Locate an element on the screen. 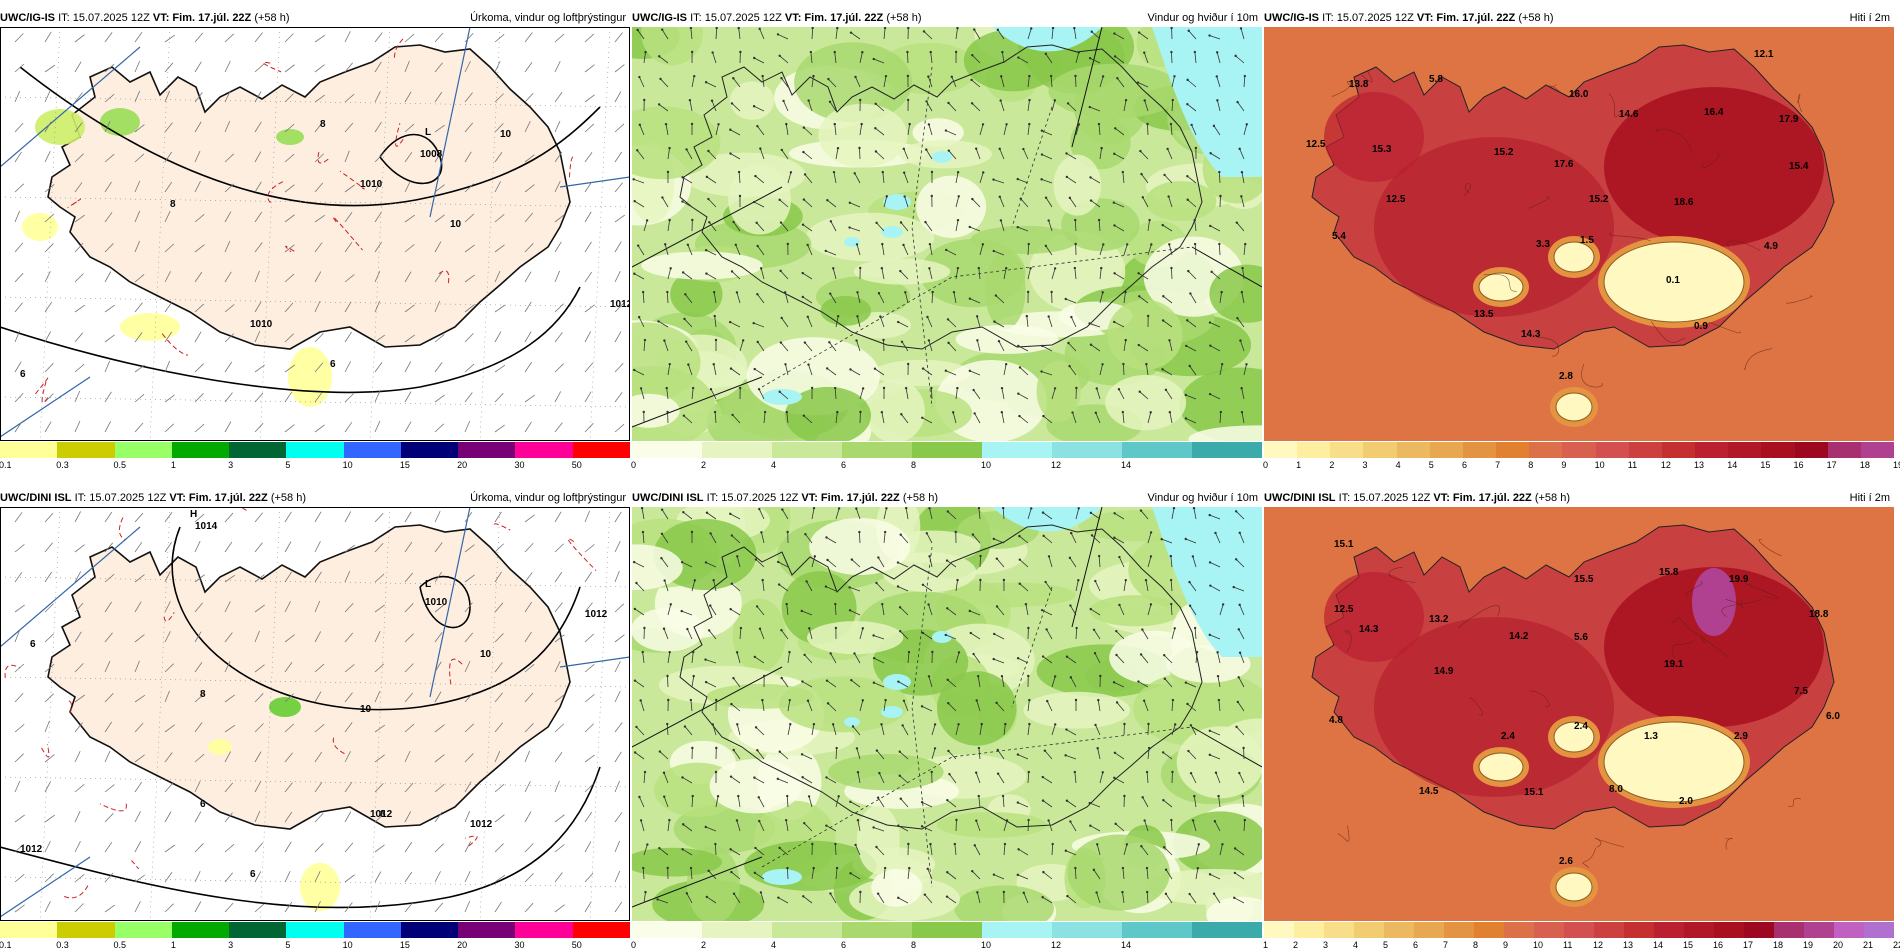 The height and width of the screenshot is (952, 1900). colorbar-tick-label: 9 is located at coordinates (1505, 945).